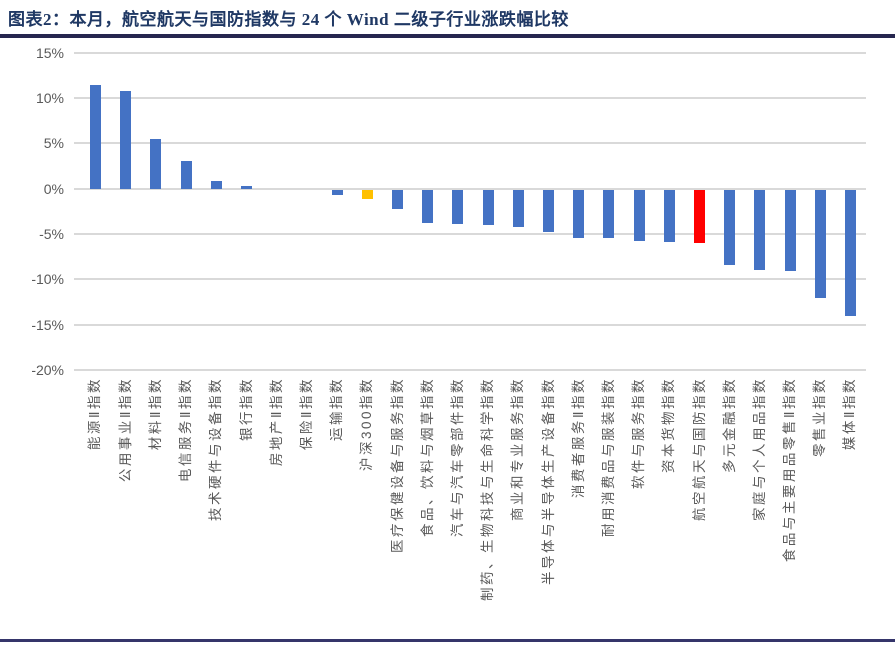 The image size is (895, 668). What do you see at coordinates (850, 414) in the screenshot?
I see `category-label: 媒体Ⅱ指数` at bounding box center [850, 414].